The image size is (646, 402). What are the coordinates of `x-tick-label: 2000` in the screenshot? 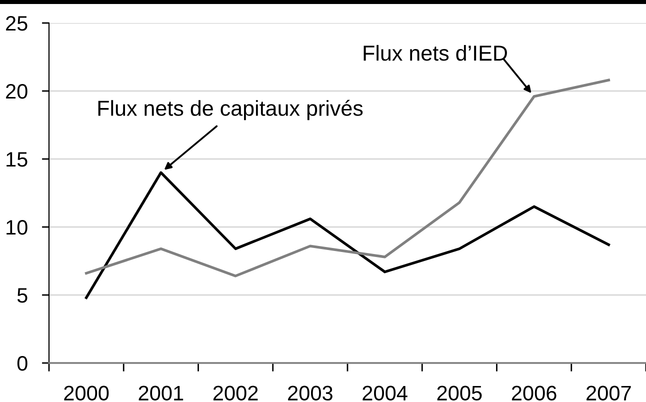 It's located at (86, 393).